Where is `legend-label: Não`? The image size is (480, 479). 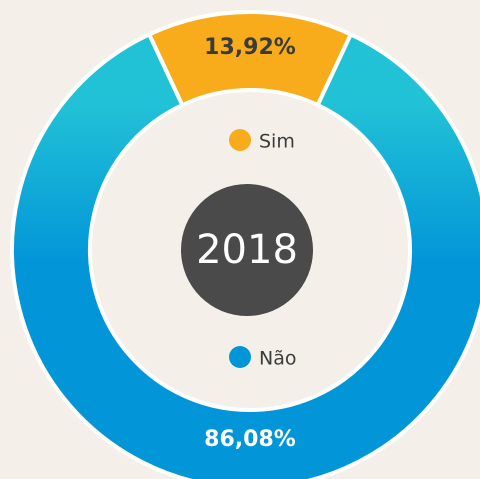
legend-label: Não is located at coordinates (277, 359).